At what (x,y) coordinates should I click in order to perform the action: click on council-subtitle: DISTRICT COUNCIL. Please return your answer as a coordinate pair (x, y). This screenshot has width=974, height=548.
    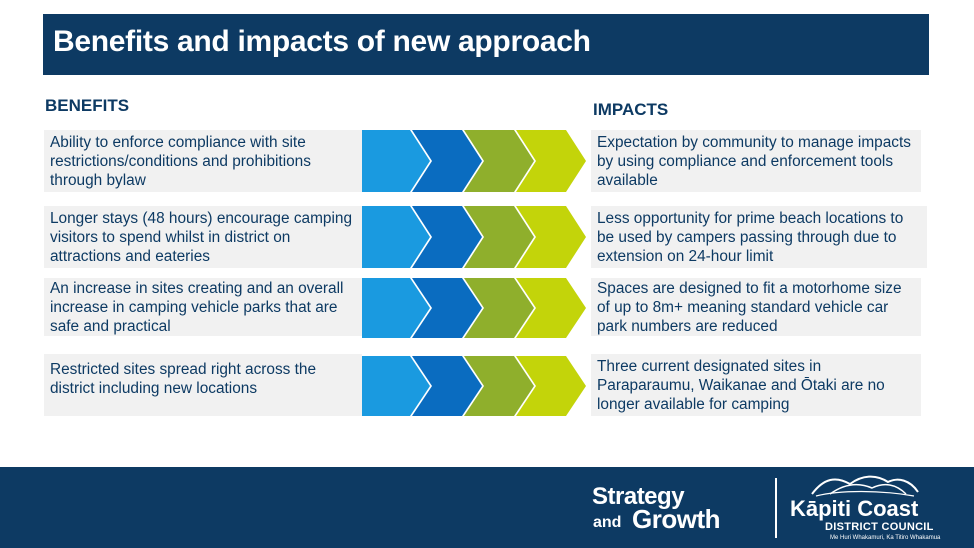
    Looking at the image, I should click on (879, 527).